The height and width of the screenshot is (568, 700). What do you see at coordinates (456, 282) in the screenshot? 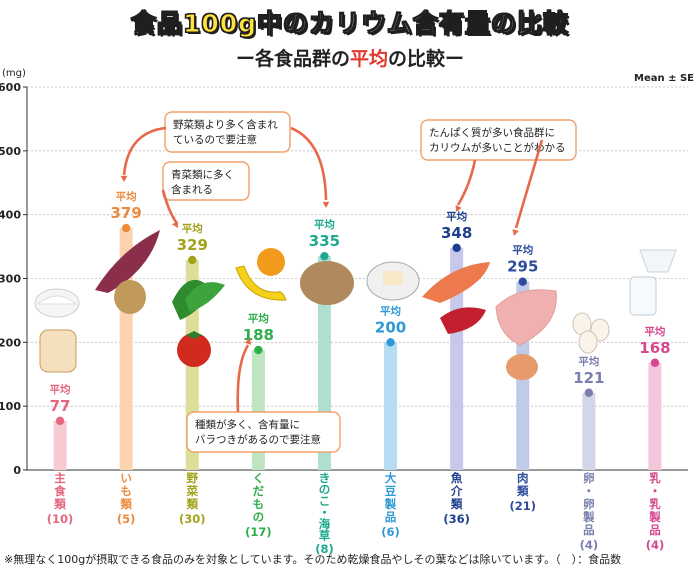
I see `salmon-icon` at bounding box center [456, 282].